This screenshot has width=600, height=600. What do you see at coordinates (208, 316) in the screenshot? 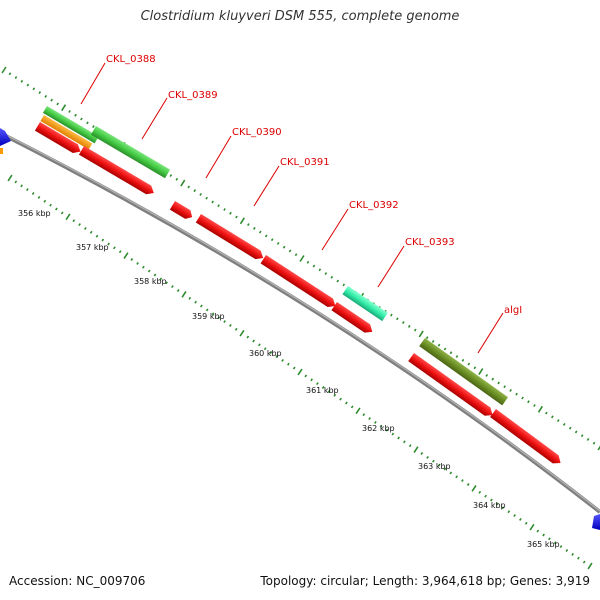
I see `kbp-label: 359 kbp` at bounding box center [208, 316].